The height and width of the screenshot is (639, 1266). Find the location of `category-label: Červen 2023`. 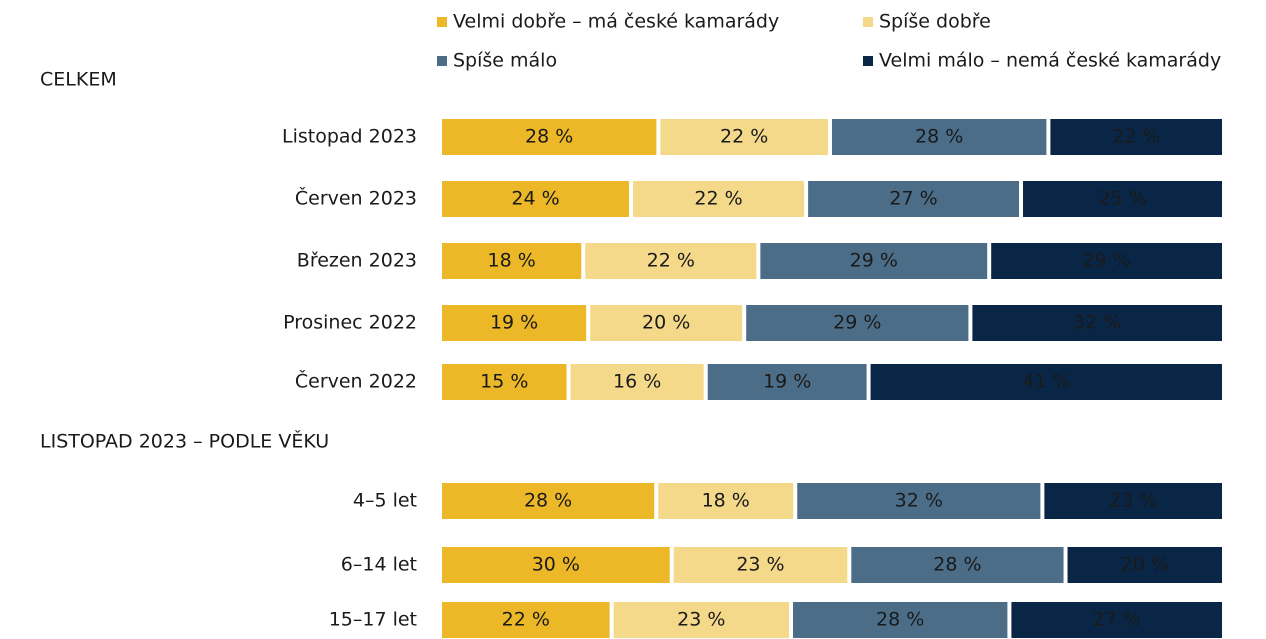

category-label: Červen 2023 is located at coordinates (356, 198).